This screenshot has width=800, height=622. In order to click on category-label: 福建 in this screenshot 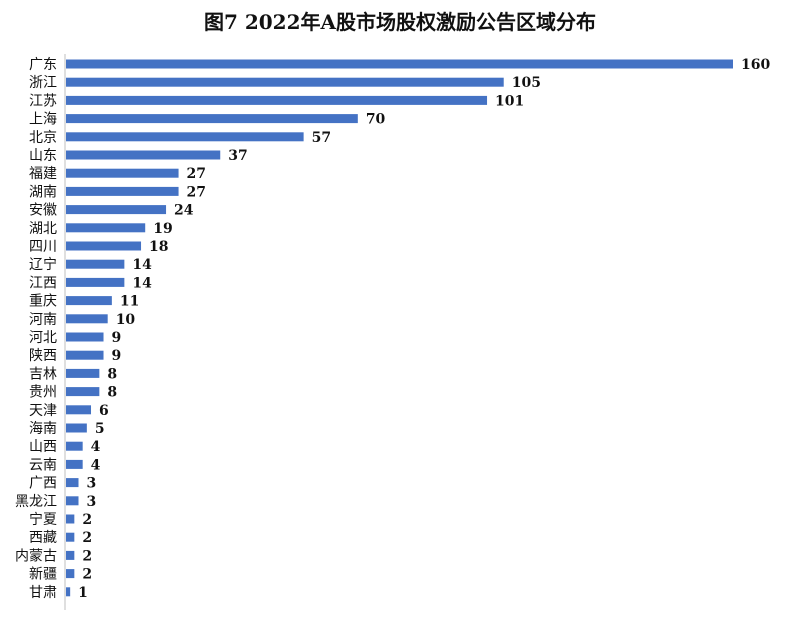, I will do `click(43, 174)`.